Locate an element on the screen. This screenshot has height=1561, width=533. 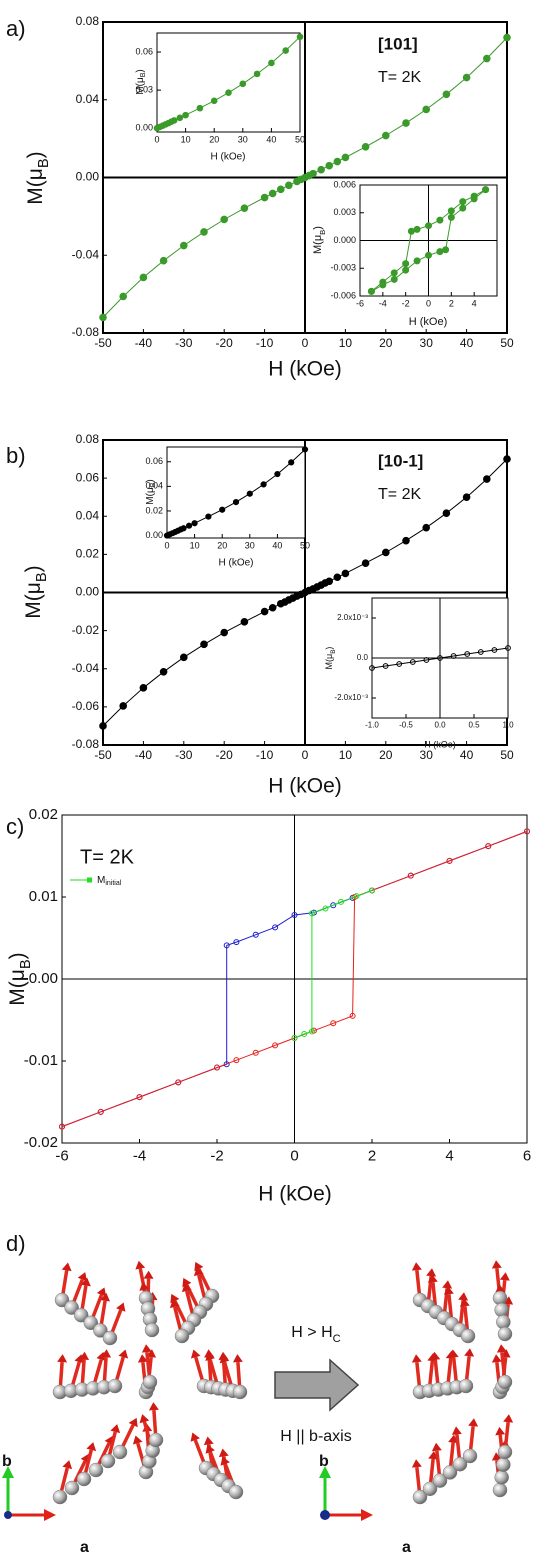
y-tick-label: 0.04 is located at coordinates (154, 486).